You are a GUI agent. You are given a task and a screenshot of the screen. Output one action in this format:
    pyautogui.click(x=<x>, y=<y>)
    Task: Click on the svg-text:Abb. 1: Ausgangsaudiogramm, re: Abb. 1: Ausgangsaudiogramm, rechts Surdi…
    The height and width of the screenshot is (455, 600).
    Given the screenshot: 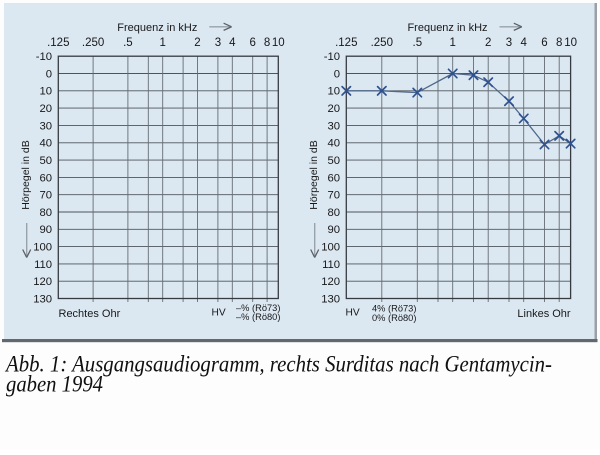 What is the action you would take?
    pyautogui.click(x=278, y=365)
    